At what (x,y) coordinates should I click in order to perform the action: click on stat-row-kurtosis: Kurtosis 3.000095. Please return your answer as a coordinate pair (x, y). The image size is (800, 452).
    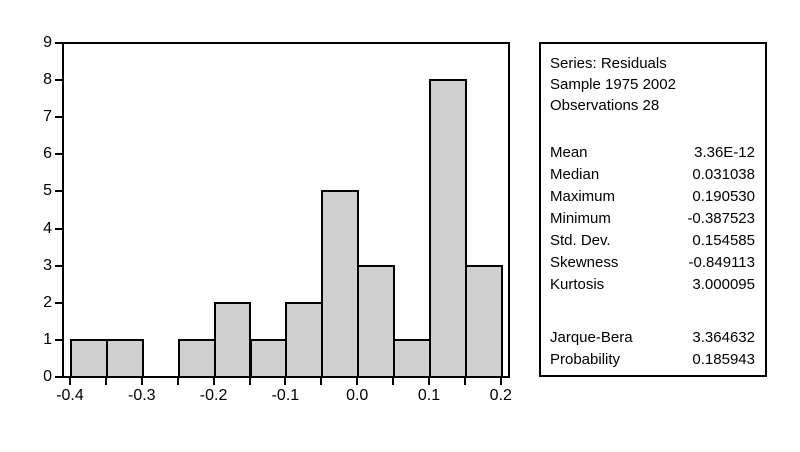
    Looking at the image, I should click on (652, 285).